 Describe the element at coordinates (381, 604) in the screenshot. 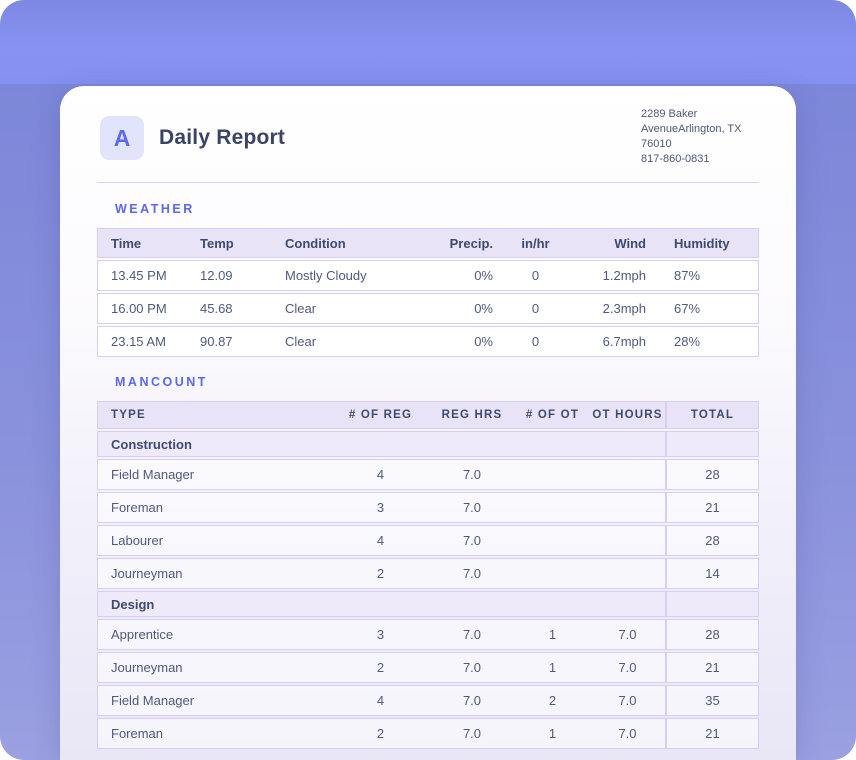

I see `group-row-main: Design` at that location.